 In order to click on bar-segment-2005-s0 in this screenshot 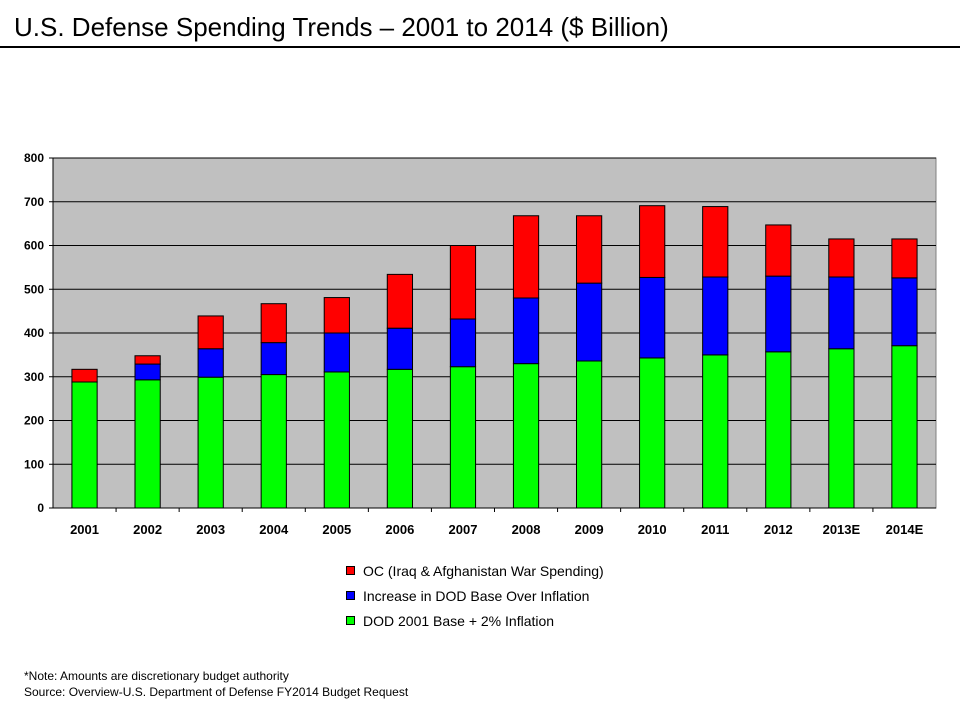, I will do `click(336, 440)`.